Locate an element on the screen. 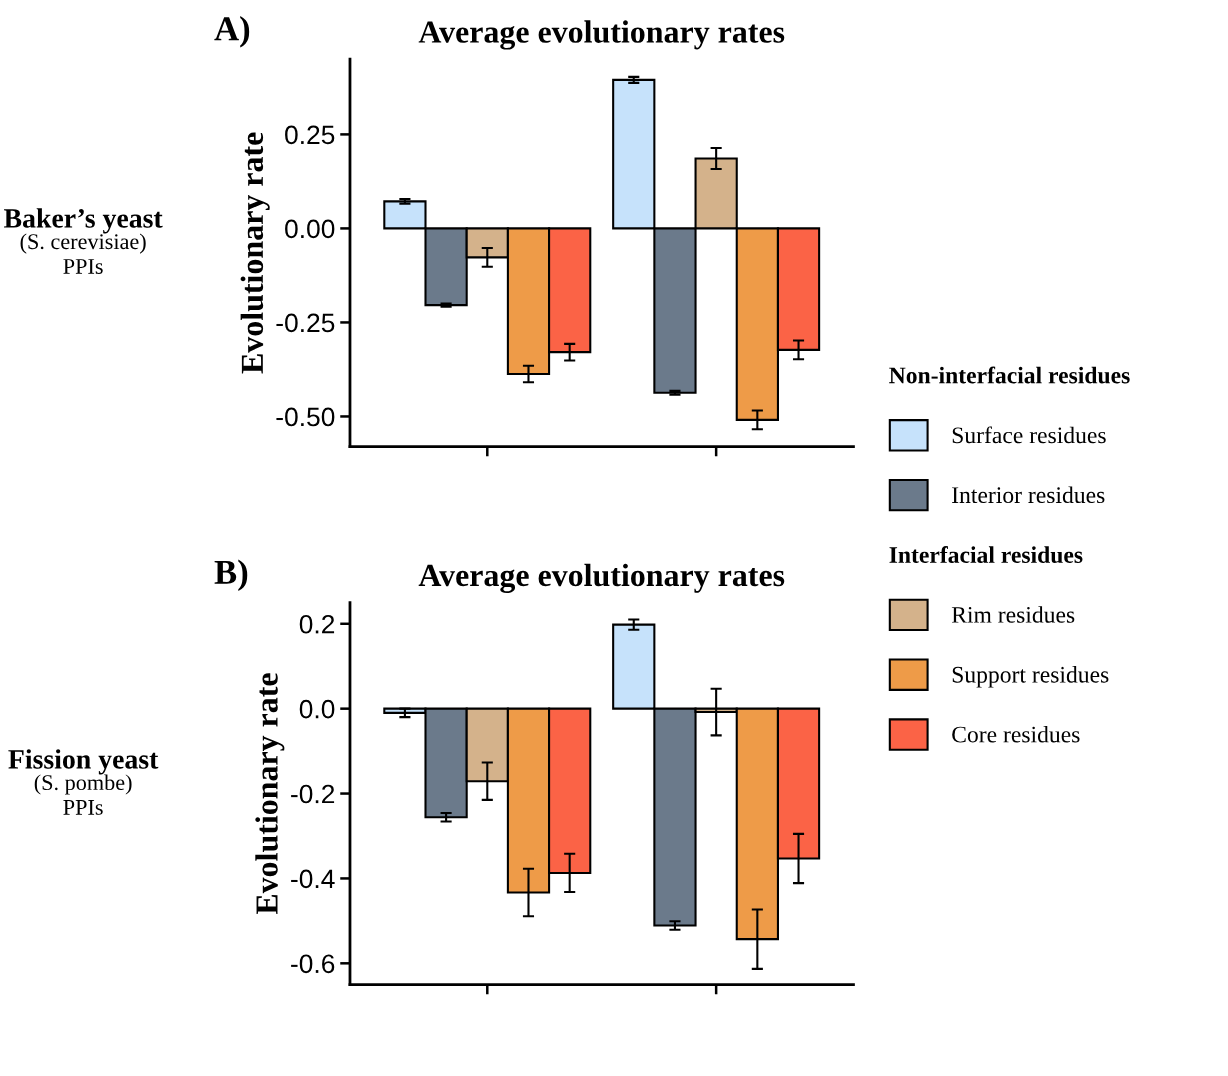 The image size is (1228, 1076). text: Fission yeast (S. pombe) PPIs is located at coordinates (83, 782).